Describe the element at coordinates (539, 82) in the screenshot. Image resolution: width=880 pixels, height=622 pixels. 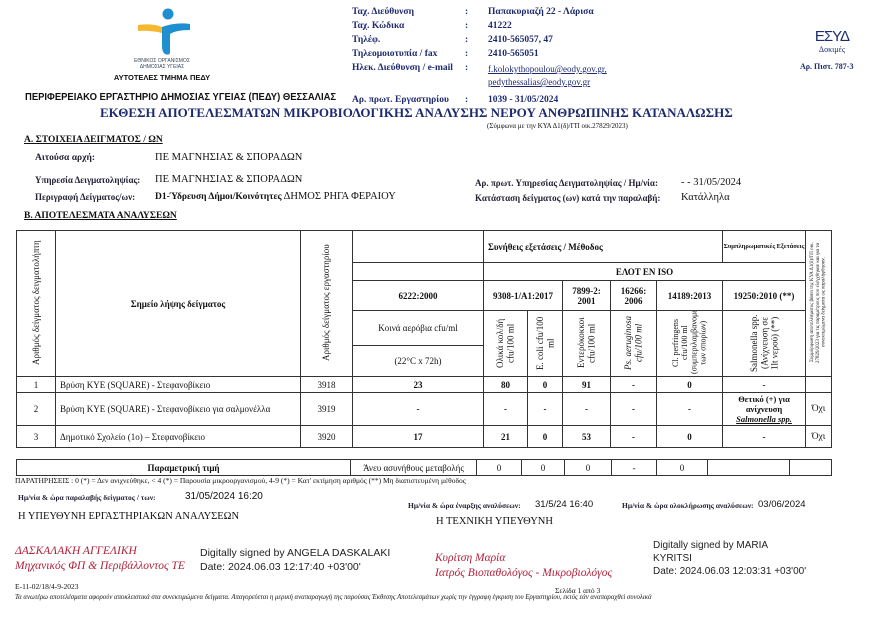
I see `email-link-2: pedythessalias@eody.gov.gr` at that location.